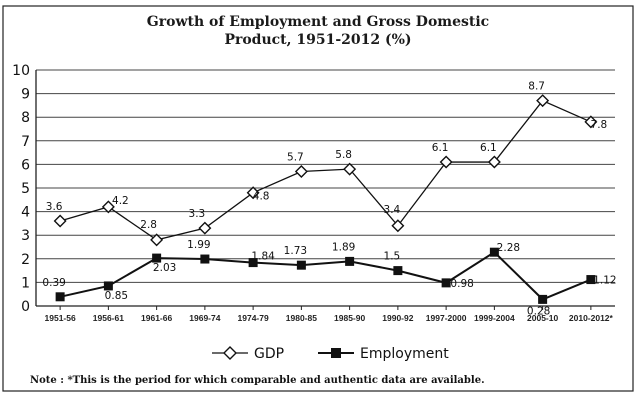  What do you see at coordinates (591, 318) in the screenshot?
I see `x-tick-label: 2010-2012*` at bounding box center [591, 318].